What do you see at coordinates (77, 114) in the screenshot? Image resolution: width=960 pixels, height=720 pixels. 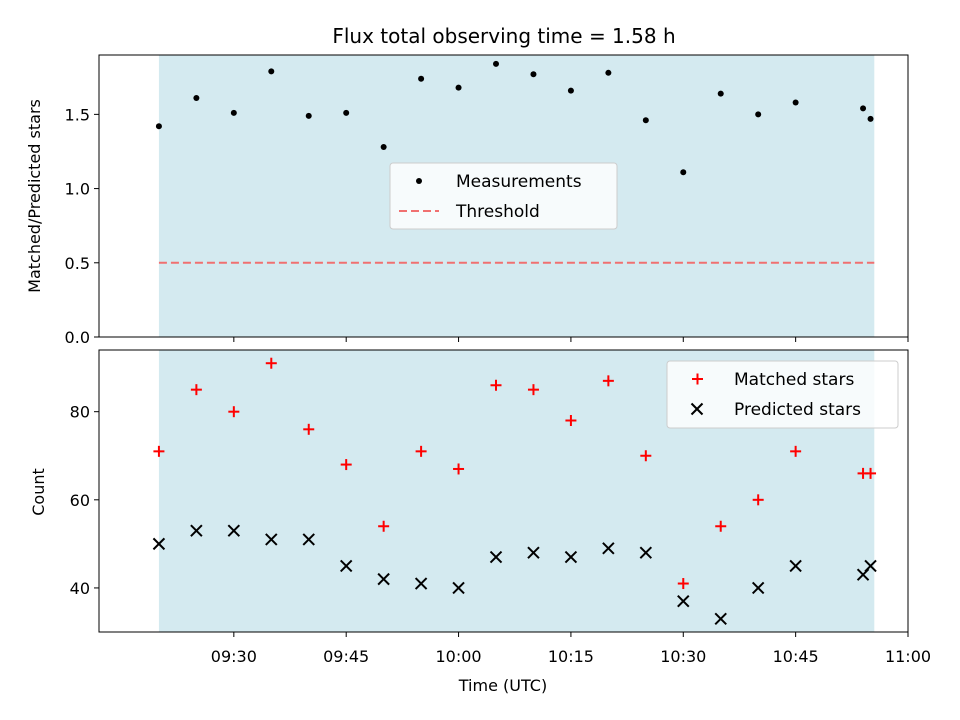 I see `y-tick-label: 1.5` at bounding box center [77, 114].